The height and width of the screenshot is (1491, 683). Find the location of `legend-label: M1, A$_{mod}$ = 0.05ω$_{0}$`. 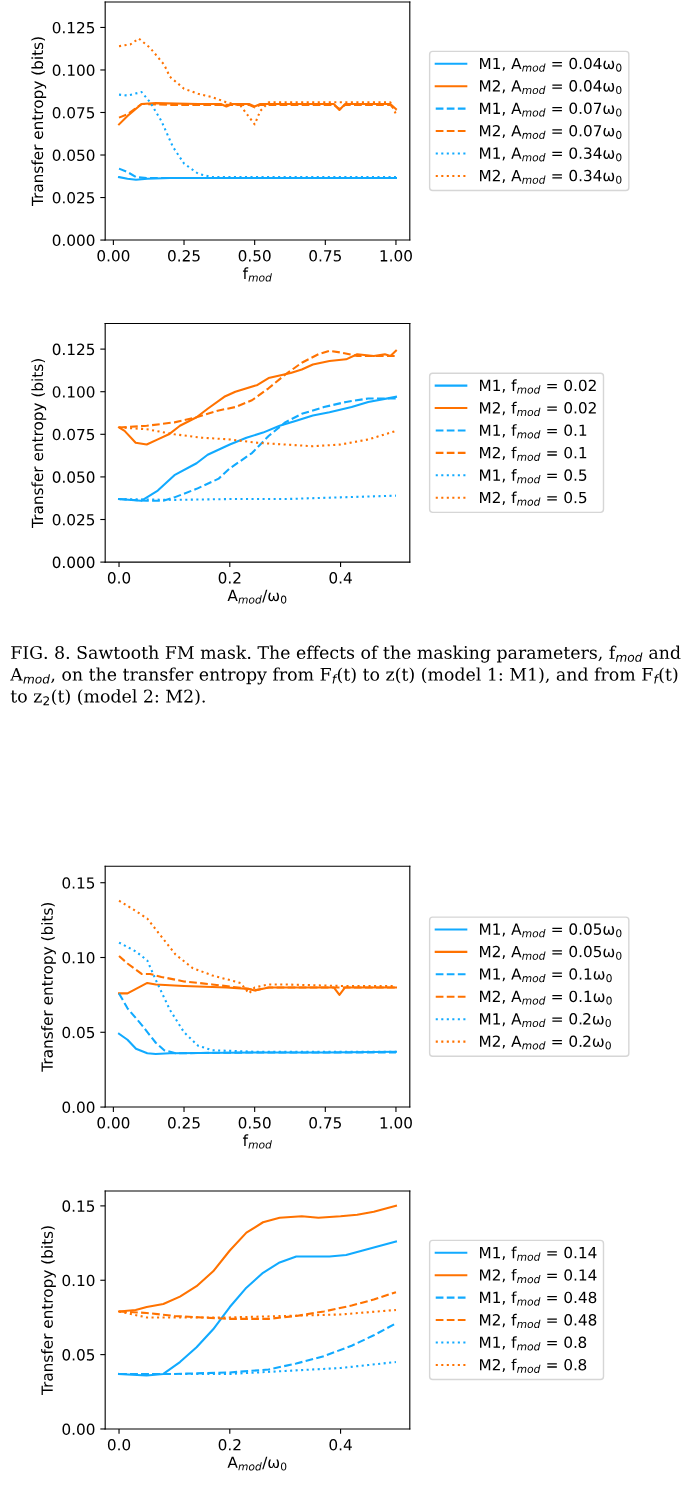

legend-label: M1, A$_{mod}$ = 0.05ω$_{0}$ is located at coordinates (551, 930).